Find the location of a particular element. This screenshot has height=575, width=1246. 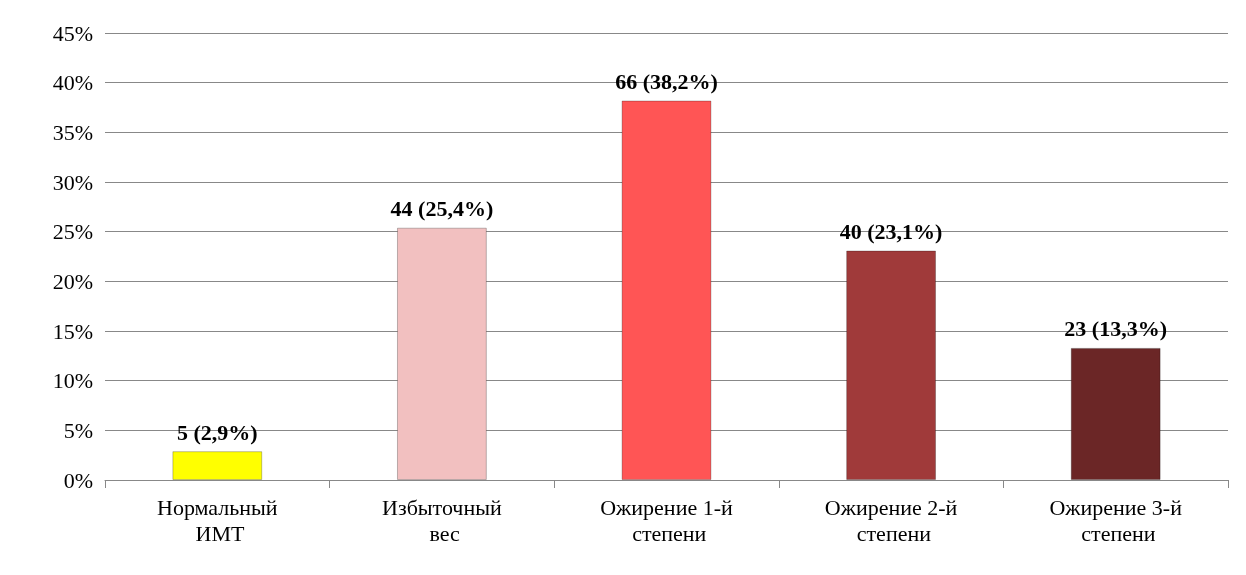

y-tick-label: 10% is located at coordinates (72, 381).